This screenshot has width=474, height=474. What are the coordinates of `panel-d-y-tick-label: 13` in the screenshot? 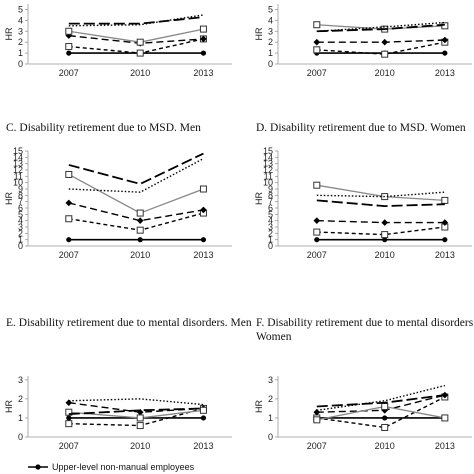 It's located at (268, 164).